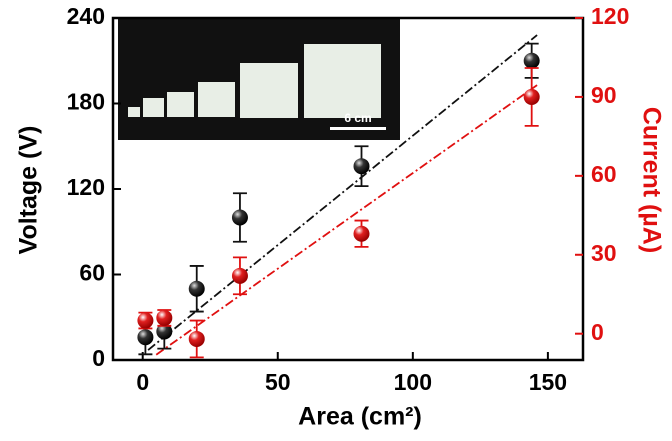 Image resolution: width=672 pixels, height=441 pixels. I want to click on y2-tick-label: 0, so click(597, 332).